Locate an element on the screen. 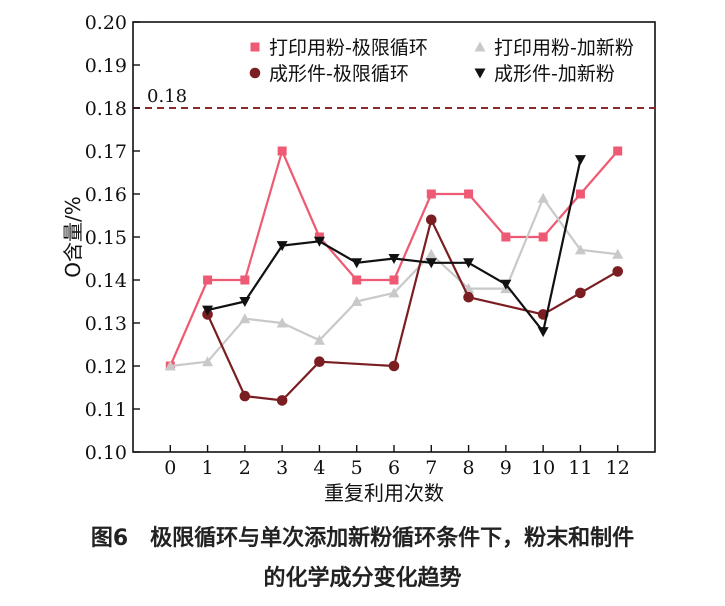 This screenshot has width=725, height=606. legend-label: 打印用粉-极限循环 is located at coordinates (348, 48).